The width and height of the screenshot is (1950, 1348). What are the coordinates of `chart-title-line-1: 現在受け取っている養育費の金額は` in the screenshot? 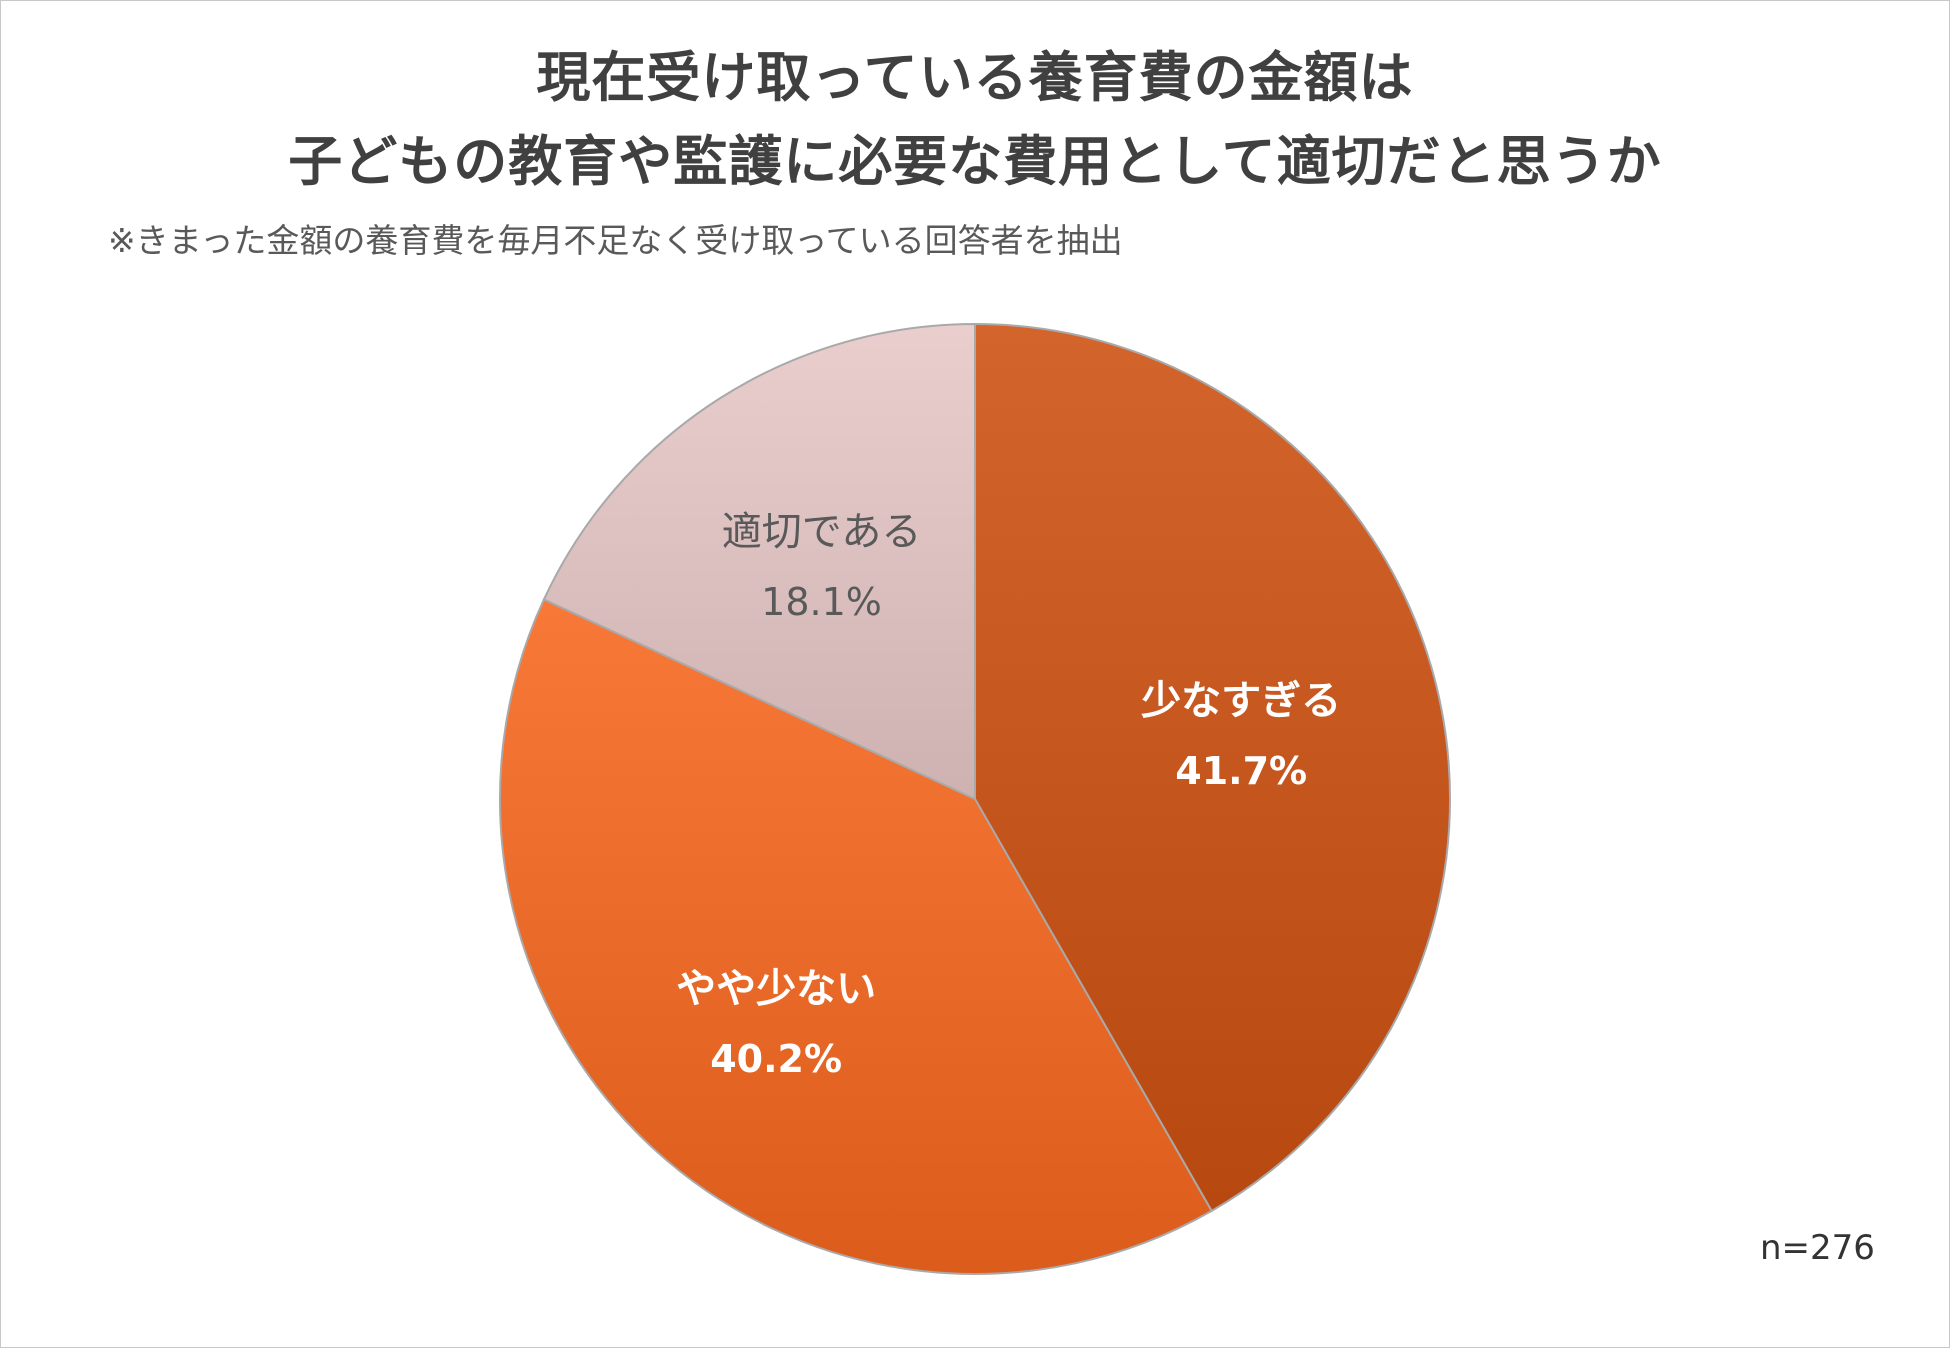 It's located at (975, 77).